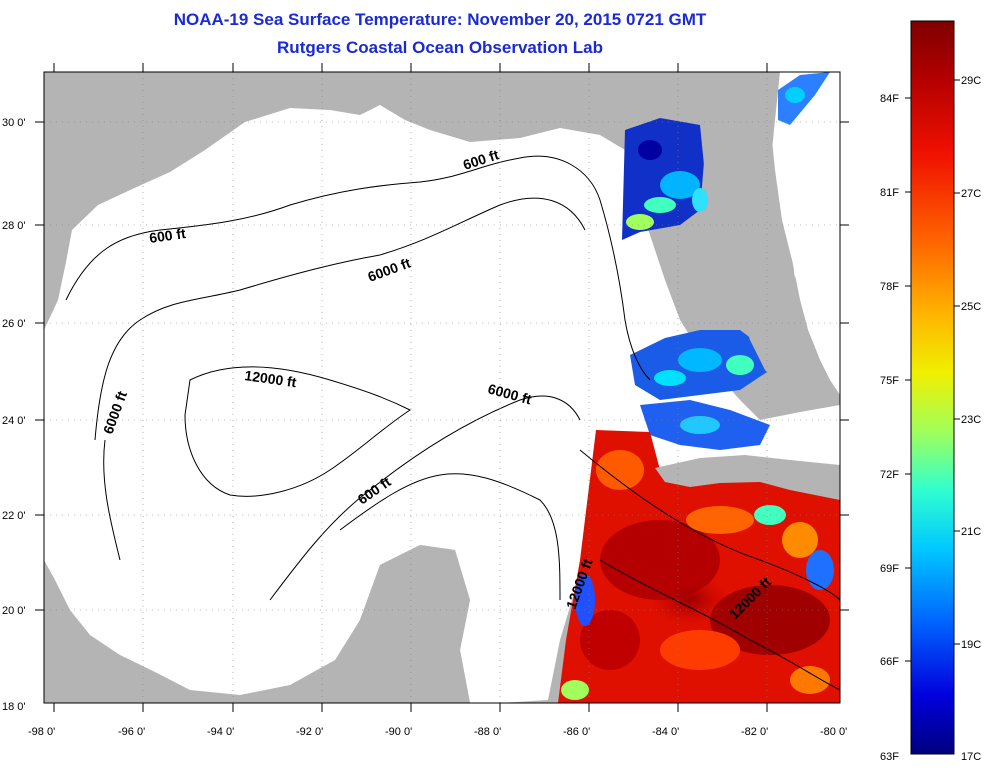  I want to click on florida-land, so click(760, 251).